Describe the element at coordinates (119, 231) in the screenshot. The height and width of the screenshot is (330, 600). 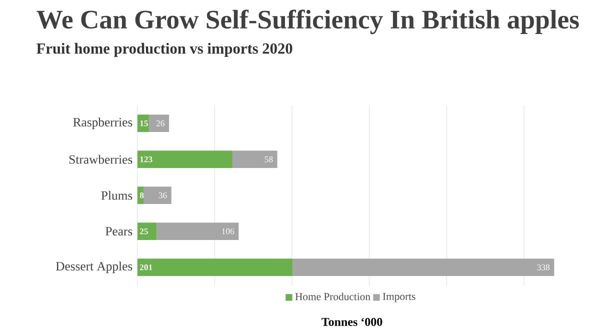
I see `y-tick-label: Pears` at that location.